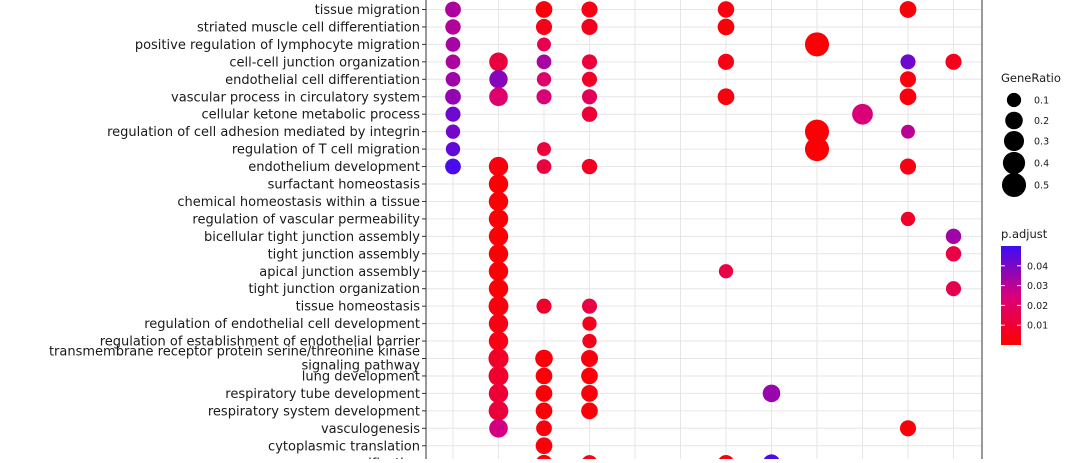 The image size is (1080, 463). Describe the element at coordinates (453, 131) in the screenshot. I see `point-regulation-of-cell-adhesion-mediated-by-integrin-col1` at that location.